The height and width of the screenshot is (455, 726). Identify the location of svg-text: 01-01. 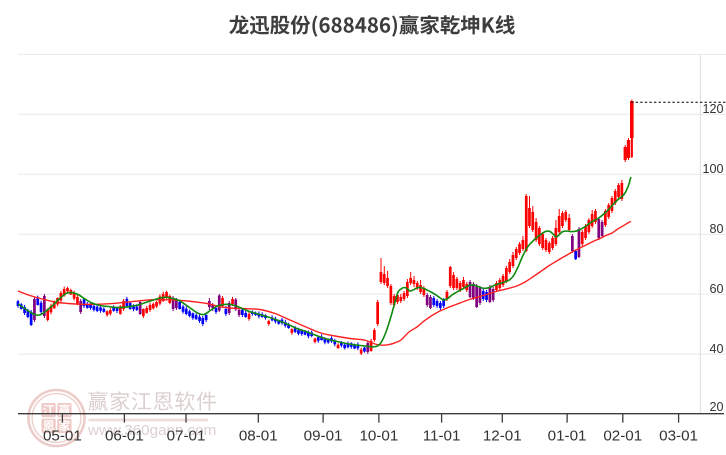
(567, 435).